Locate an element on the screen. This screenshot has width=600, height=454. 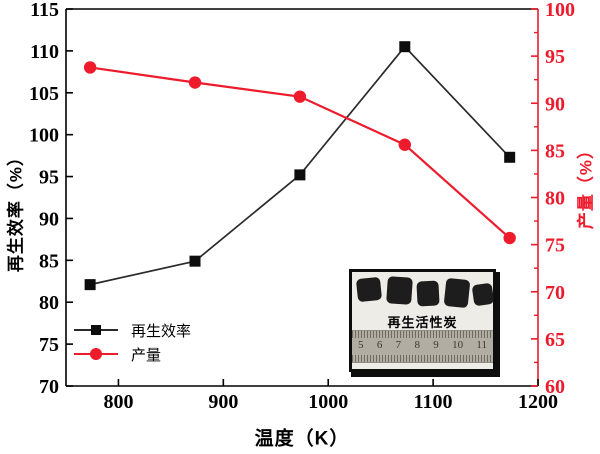
legend-item-yield: 产量 is located at coordinates (132, 355).